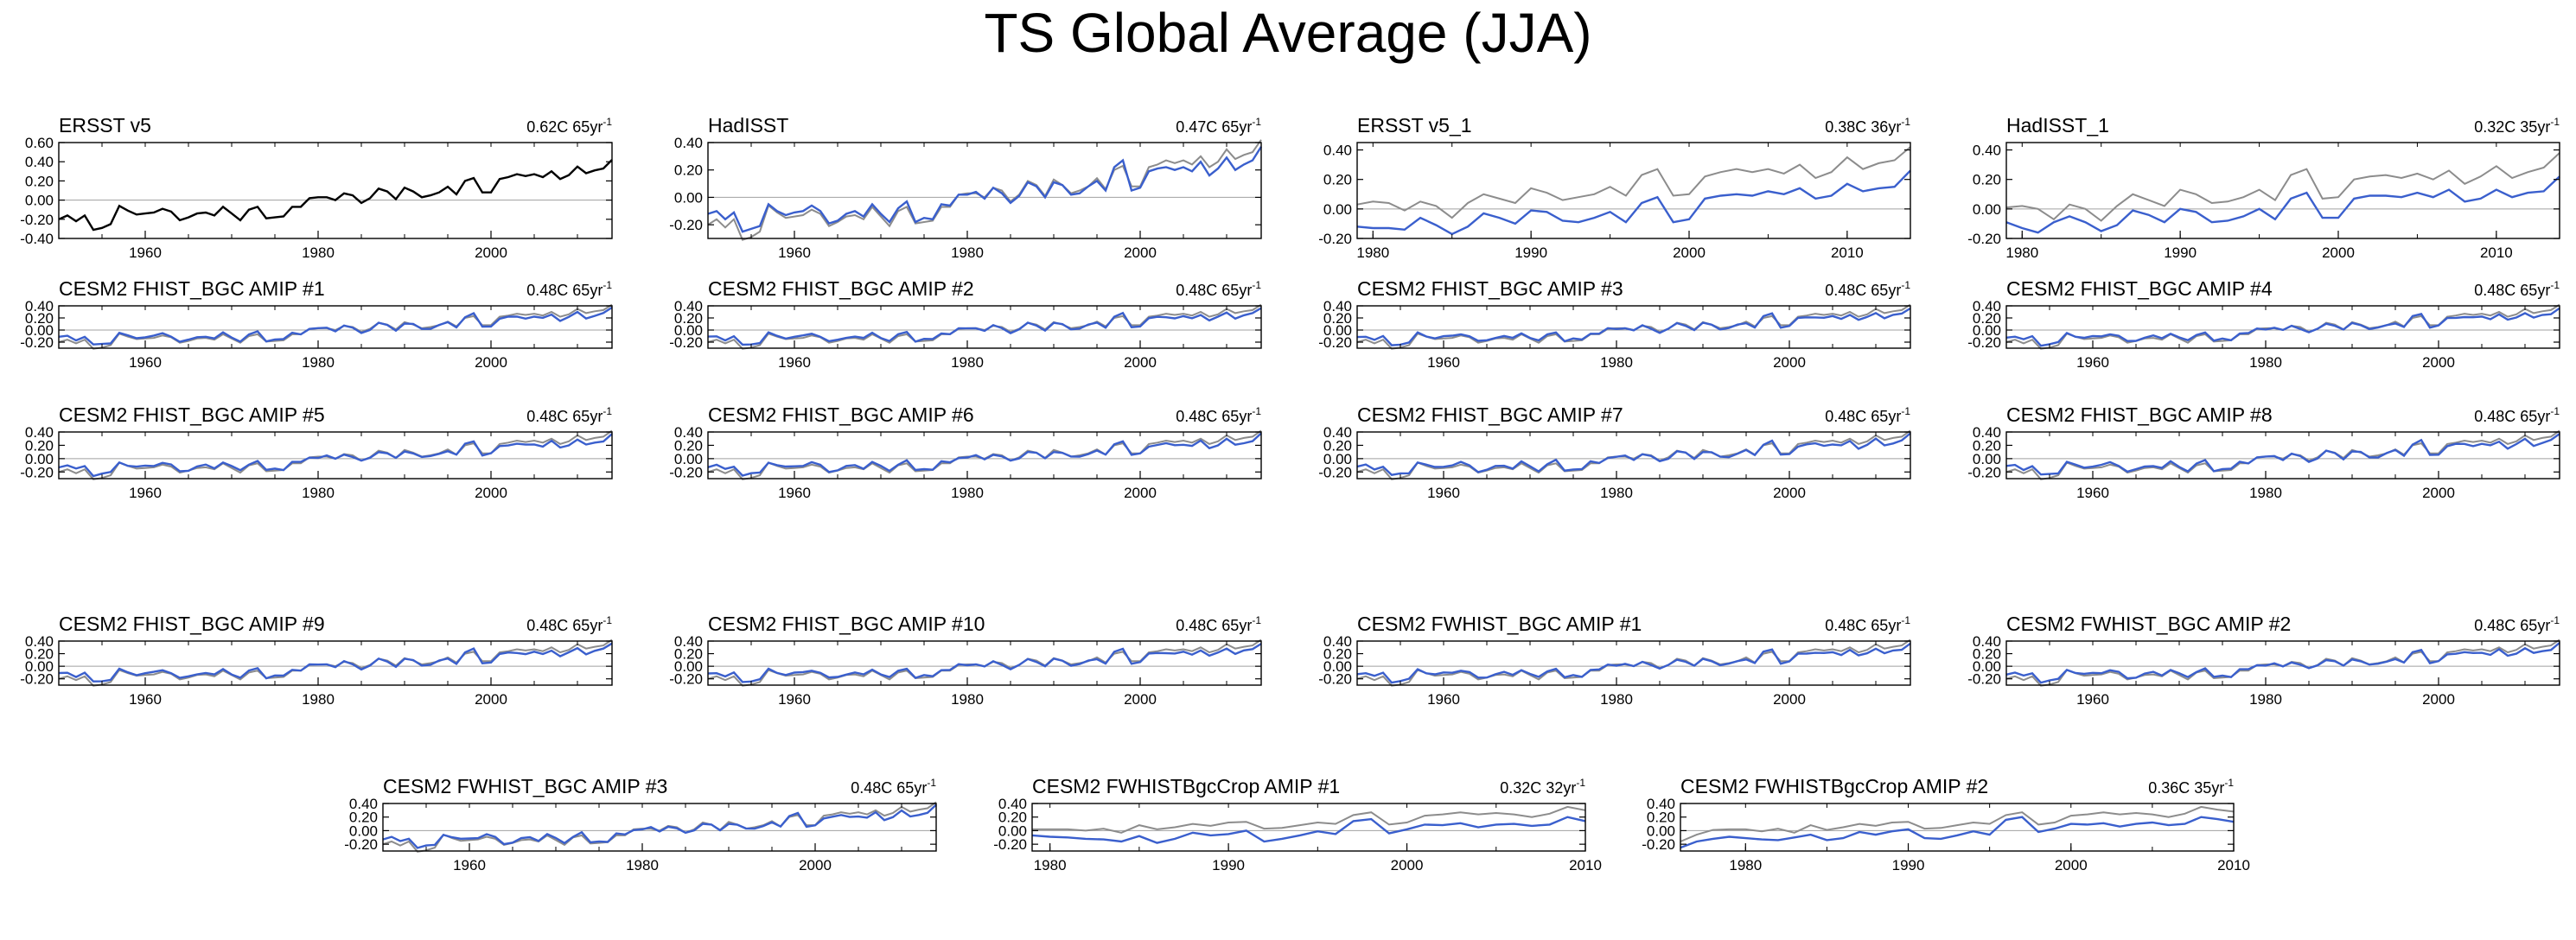 This screenshot has height=940, width=2576. Describe the element at coordinates (1542, 787) in the screenshot. I see `trend-label: 0.32C 32yr-1` at that location.